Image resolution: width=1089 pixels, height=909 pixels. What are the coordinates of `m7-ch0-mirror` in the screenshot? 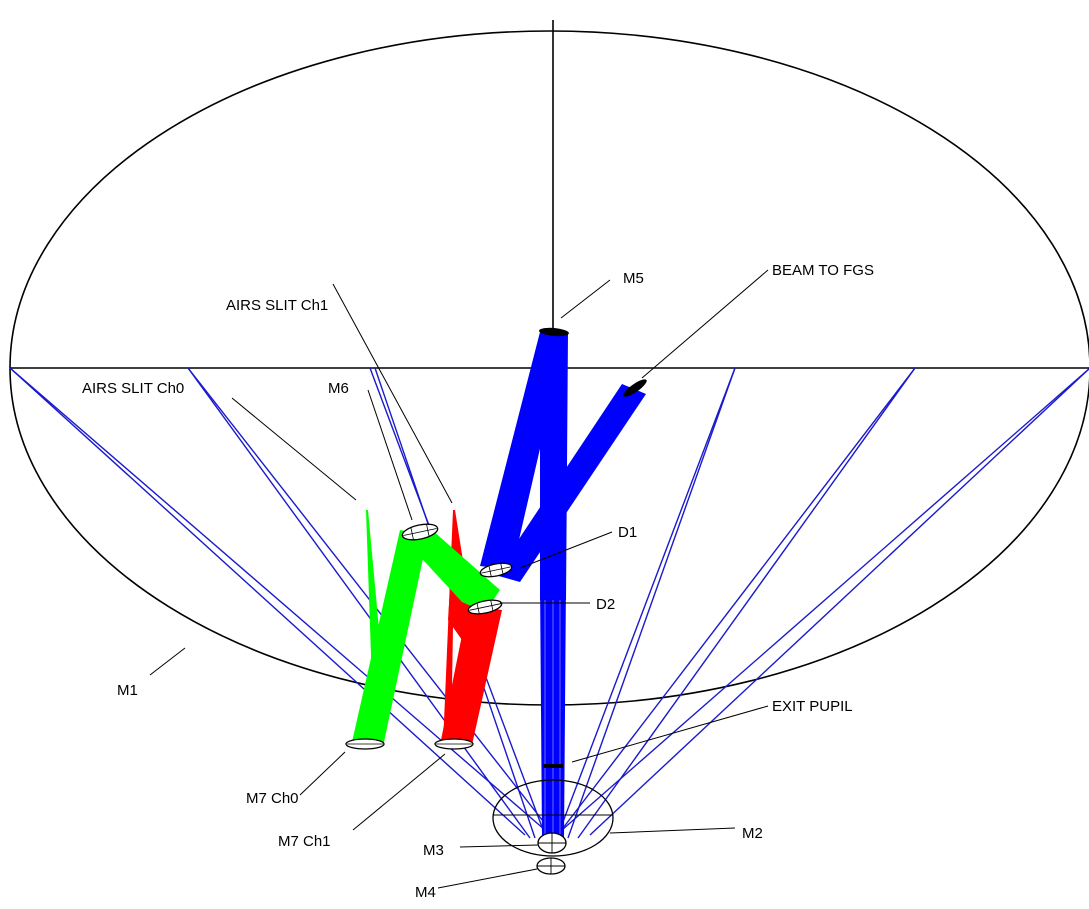 It's located at (365, 744).